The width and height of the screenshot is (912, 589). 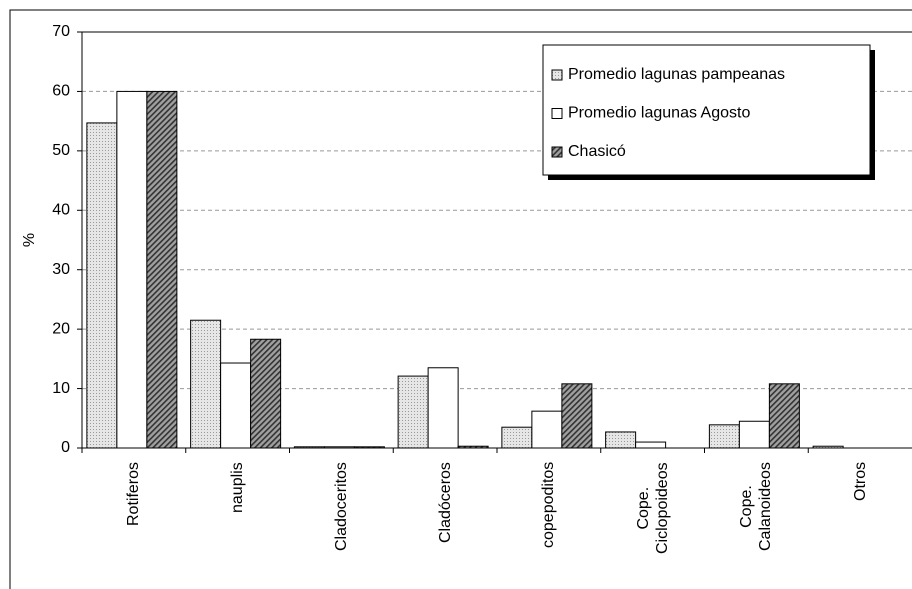 What do you see at coordinates (61, 91) in the screenshot?
I see `y-tick-label: 60` at bounding box center [61, 91].